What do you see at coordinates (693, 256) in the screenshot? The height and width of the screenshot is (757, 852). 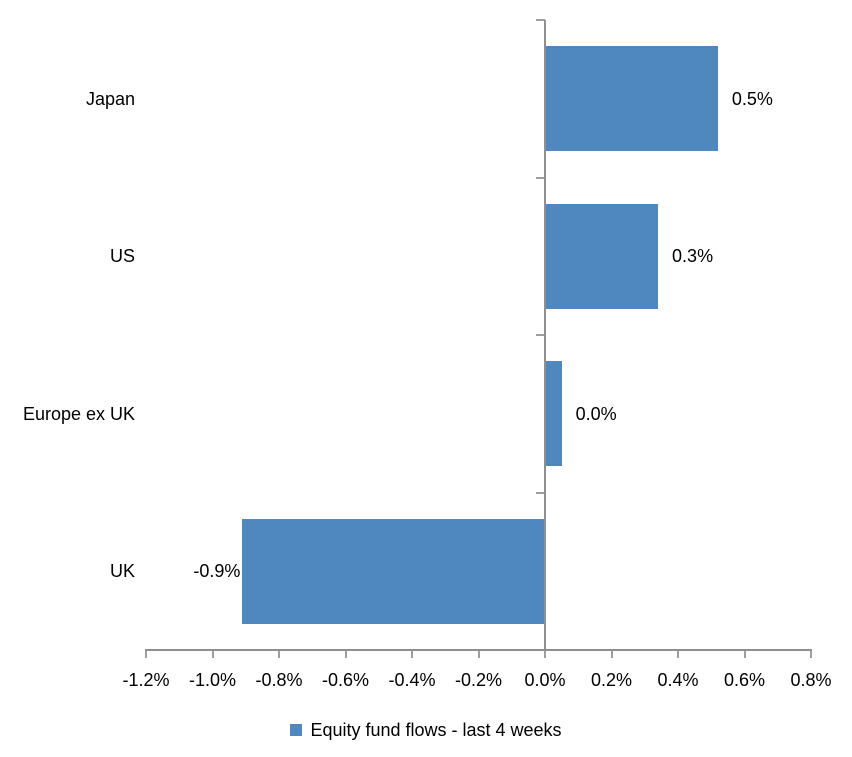 I see `value-label-us: 0.3%` at bounding box center [693, 256].